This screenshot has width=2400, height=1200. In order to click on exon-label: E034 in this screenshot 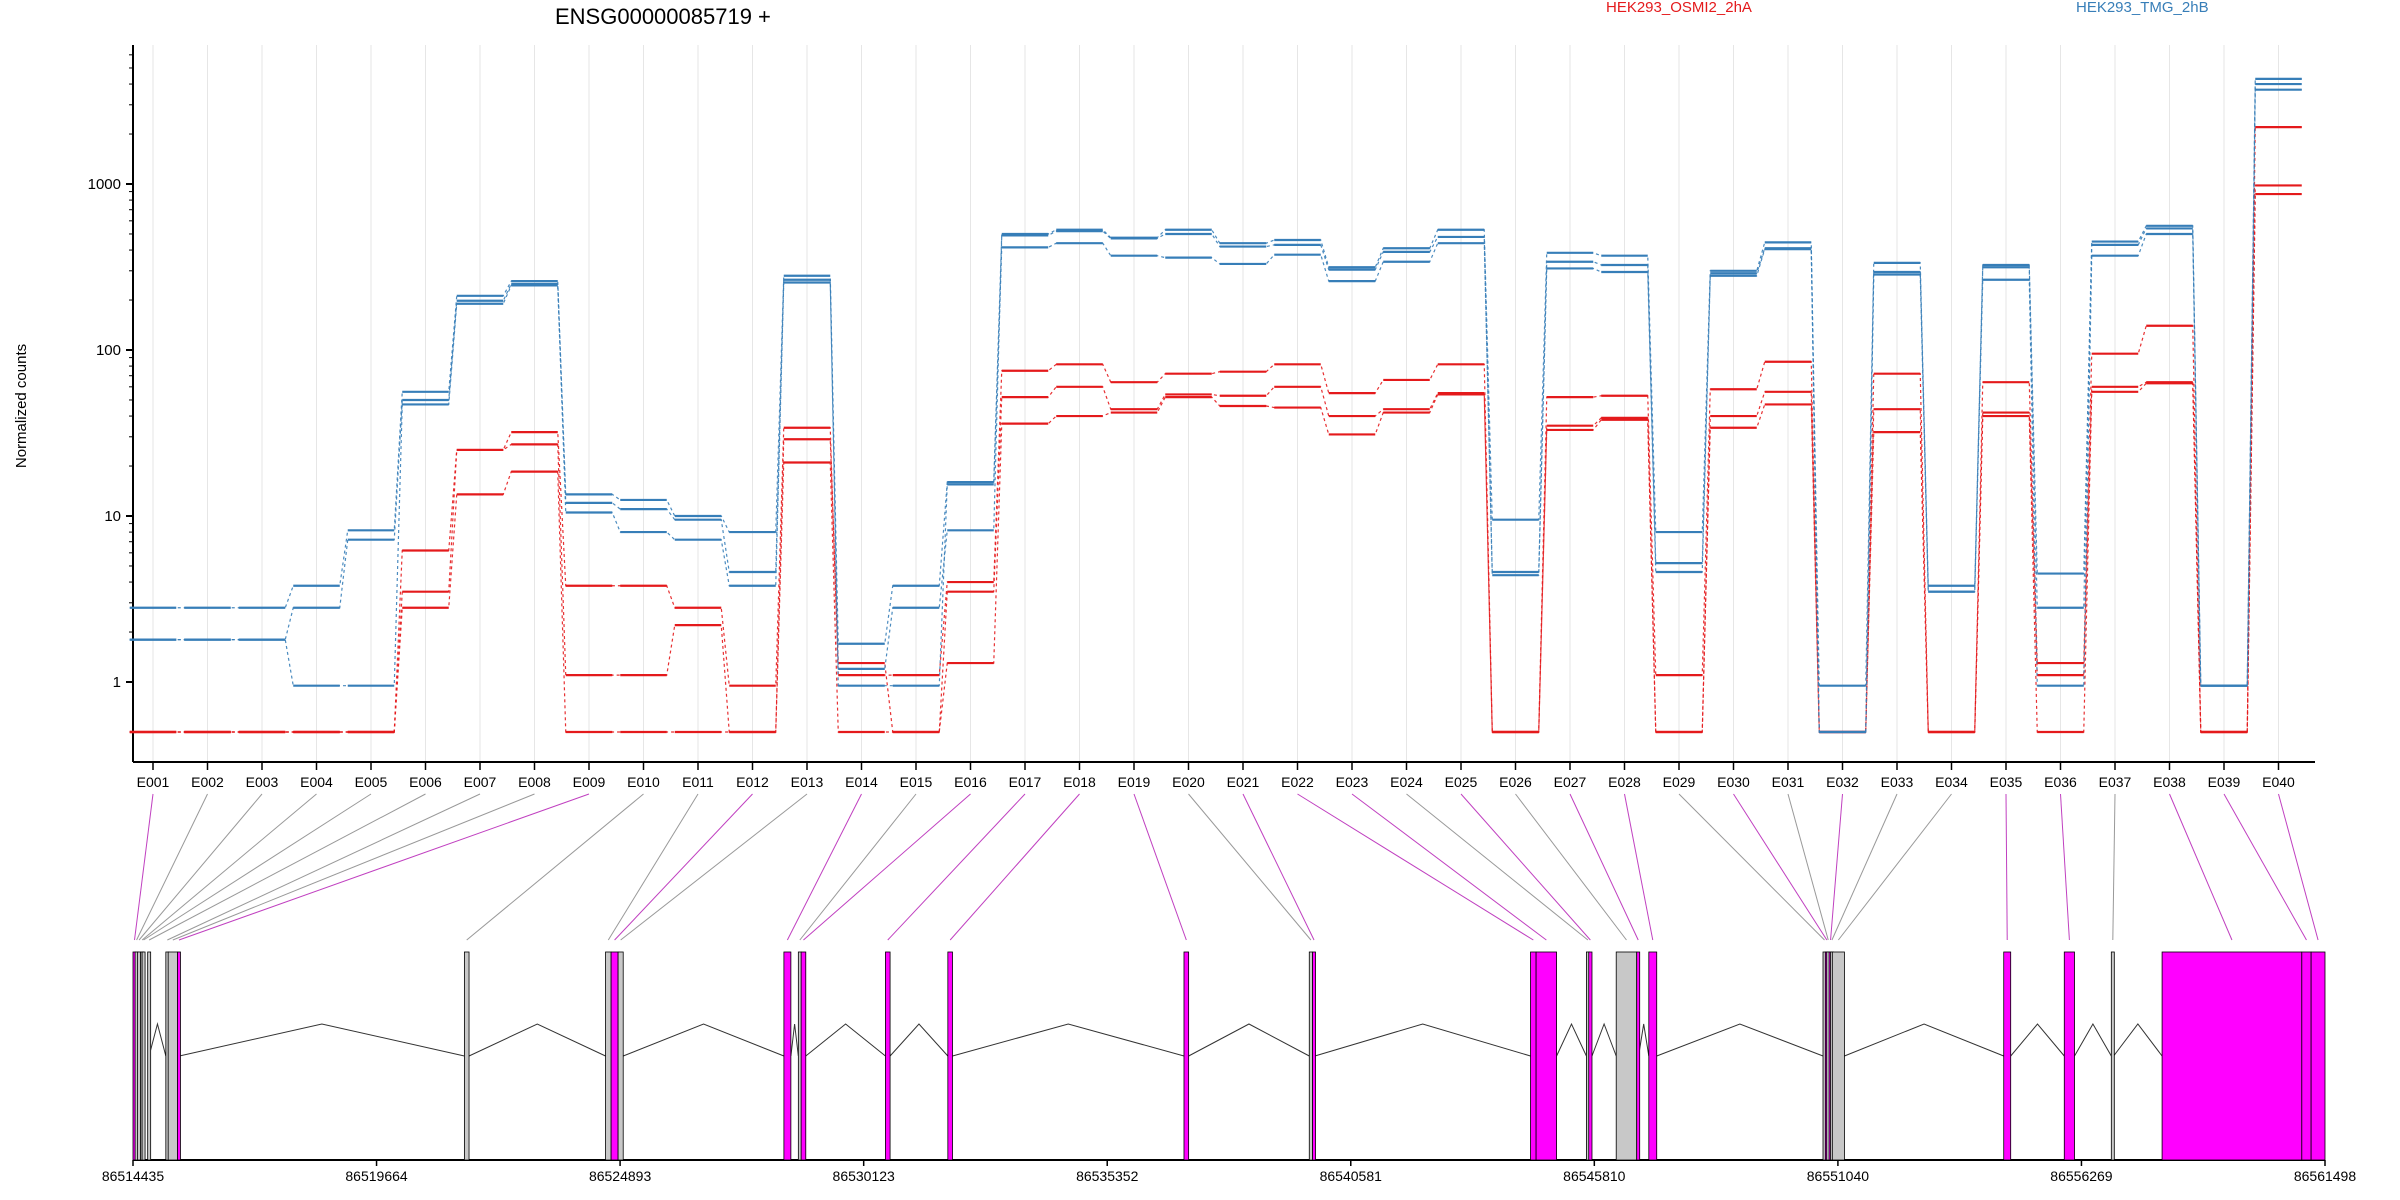, I will do `click(1951, 782)`.